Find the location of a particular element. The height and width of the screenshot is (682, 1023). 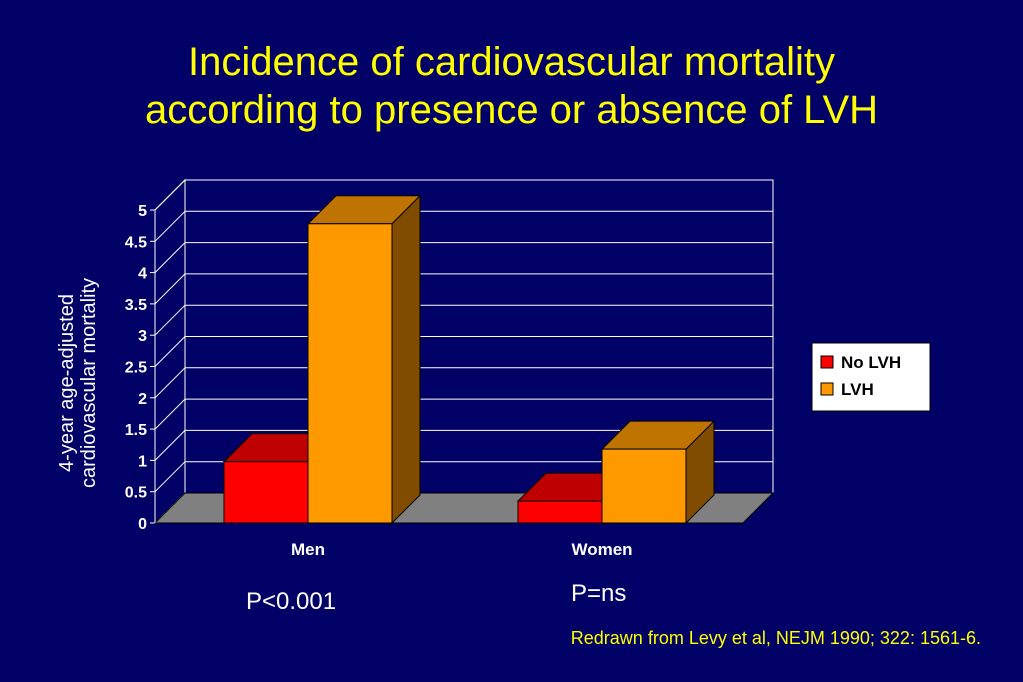

y-tick-label: 3.5 is located at coordinates (136, 305).